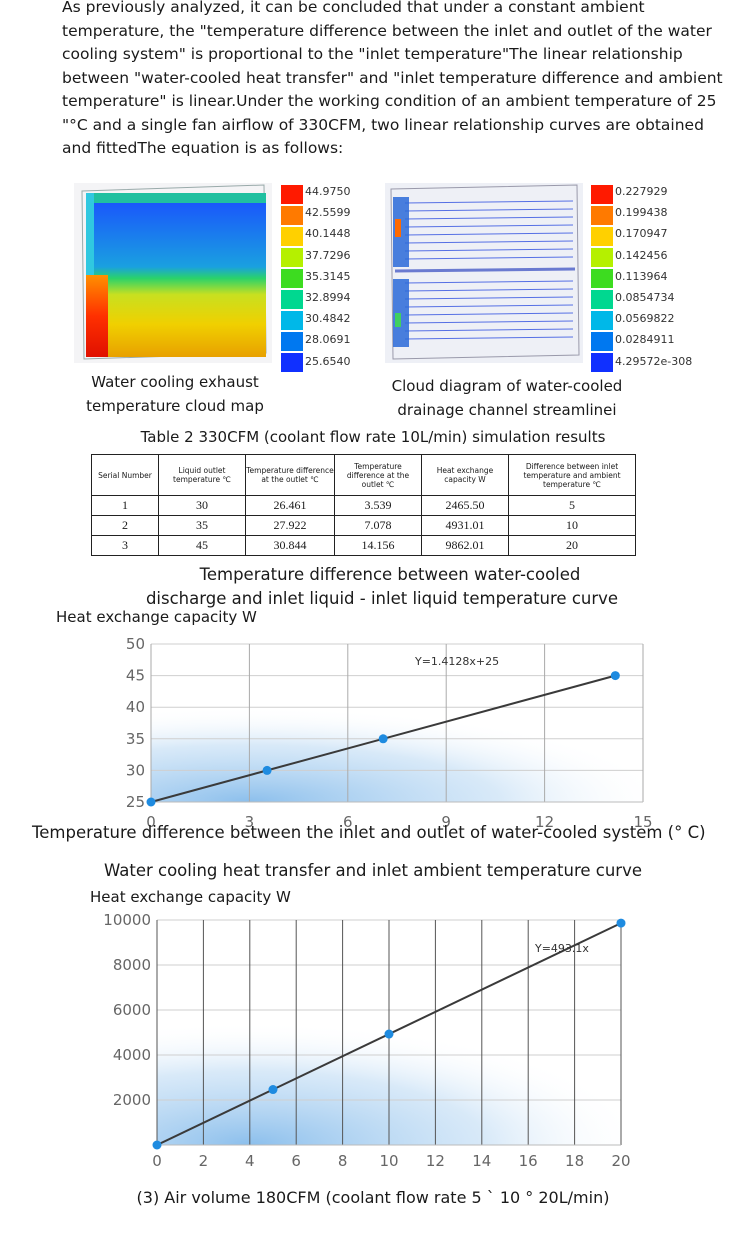  Describe the element at coordinates (507, 386) in the screenshot. I see `caption-line: Cloud diagram of water-cooled` at that location.